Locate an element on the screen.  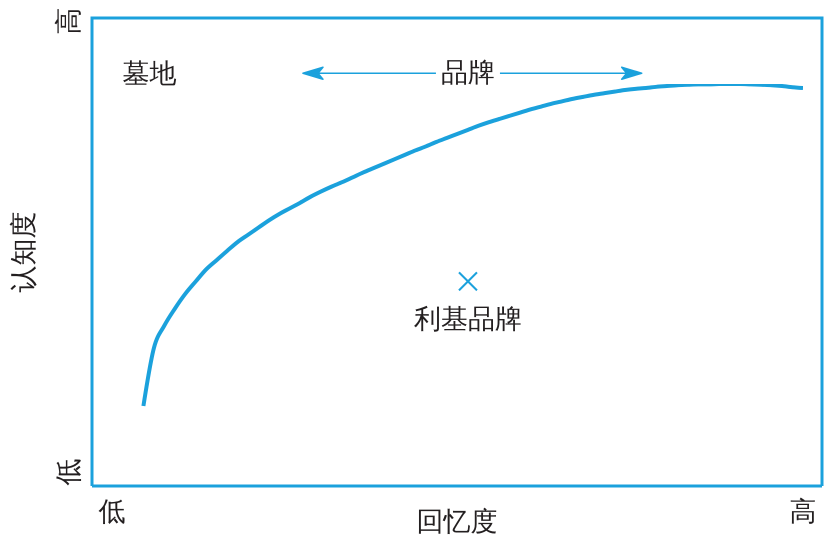
text: 低 is located at coordinates (69, 472).